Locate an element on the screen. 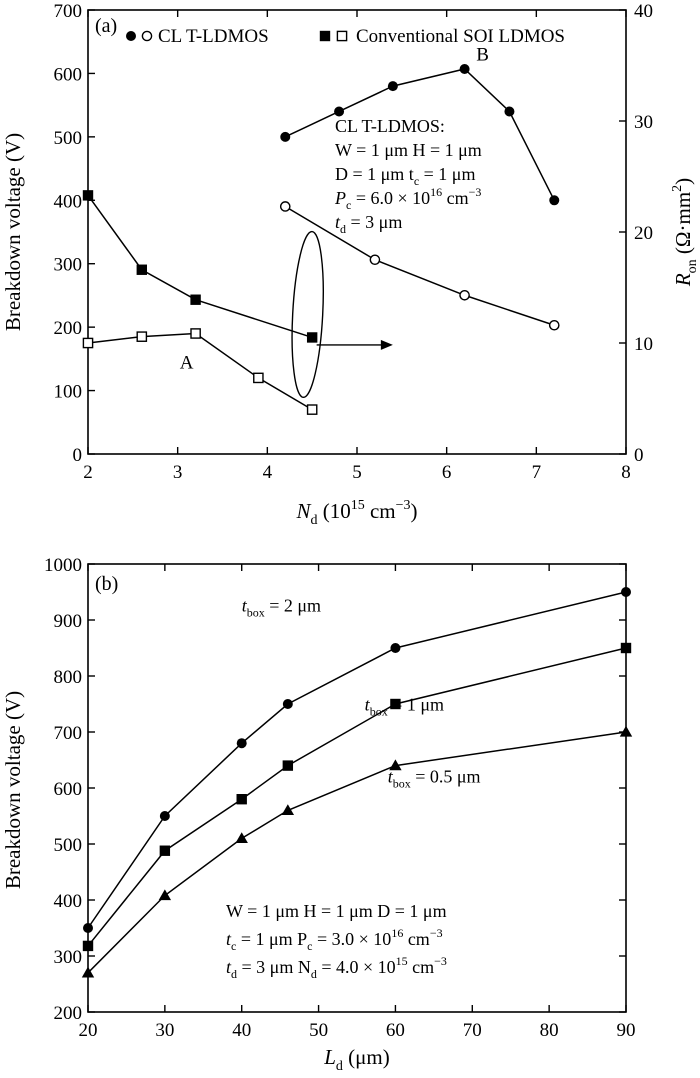 The height and width of the screenshot is (1078, 700). annotation-line: D = 1 μm tc = 1 μm is located at coordinates (405, 176).